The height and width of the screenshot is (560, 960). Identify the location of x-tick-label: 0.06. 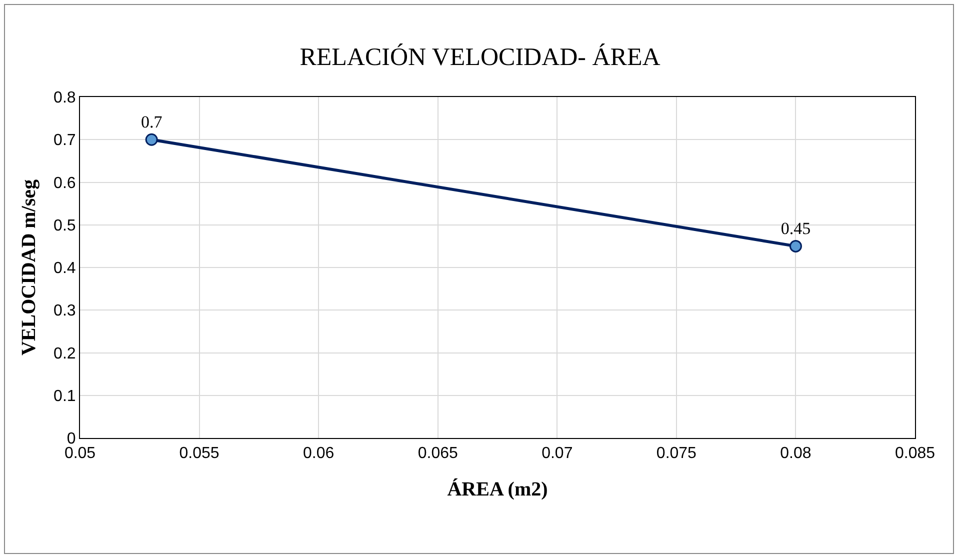
(318, 453).